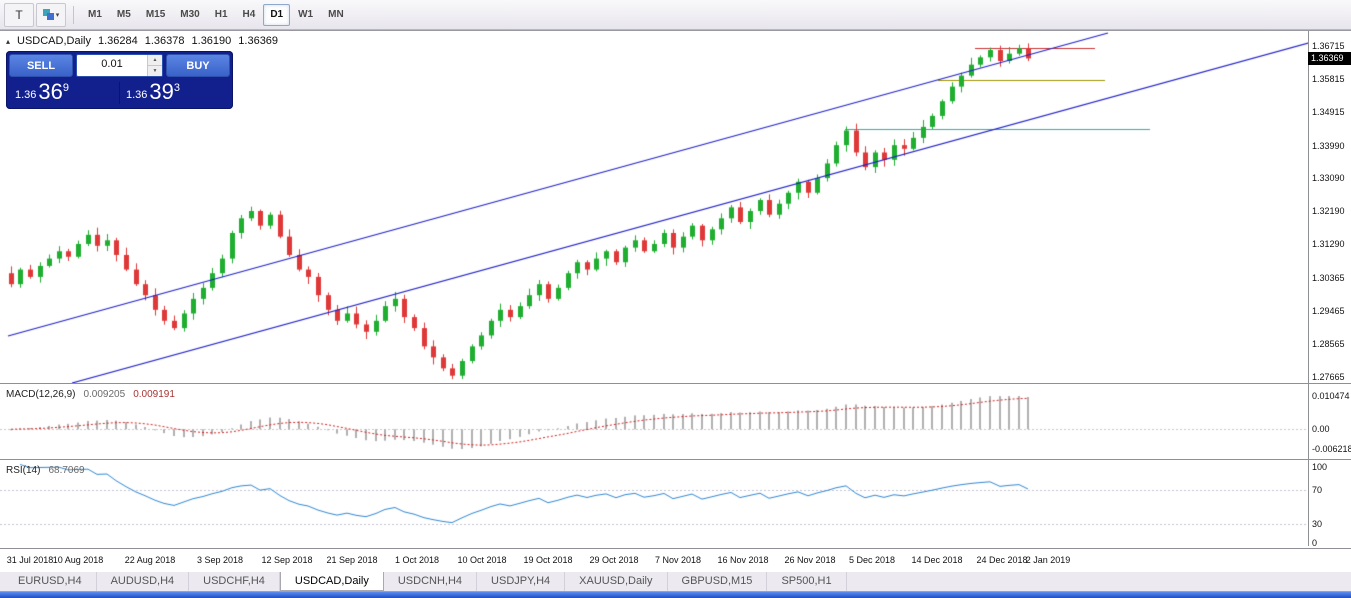  What do you see at coordinates (1317, 490) in the screenshot?
I see `rsi-axis-label: 70` at bounding box center [1317, 490].